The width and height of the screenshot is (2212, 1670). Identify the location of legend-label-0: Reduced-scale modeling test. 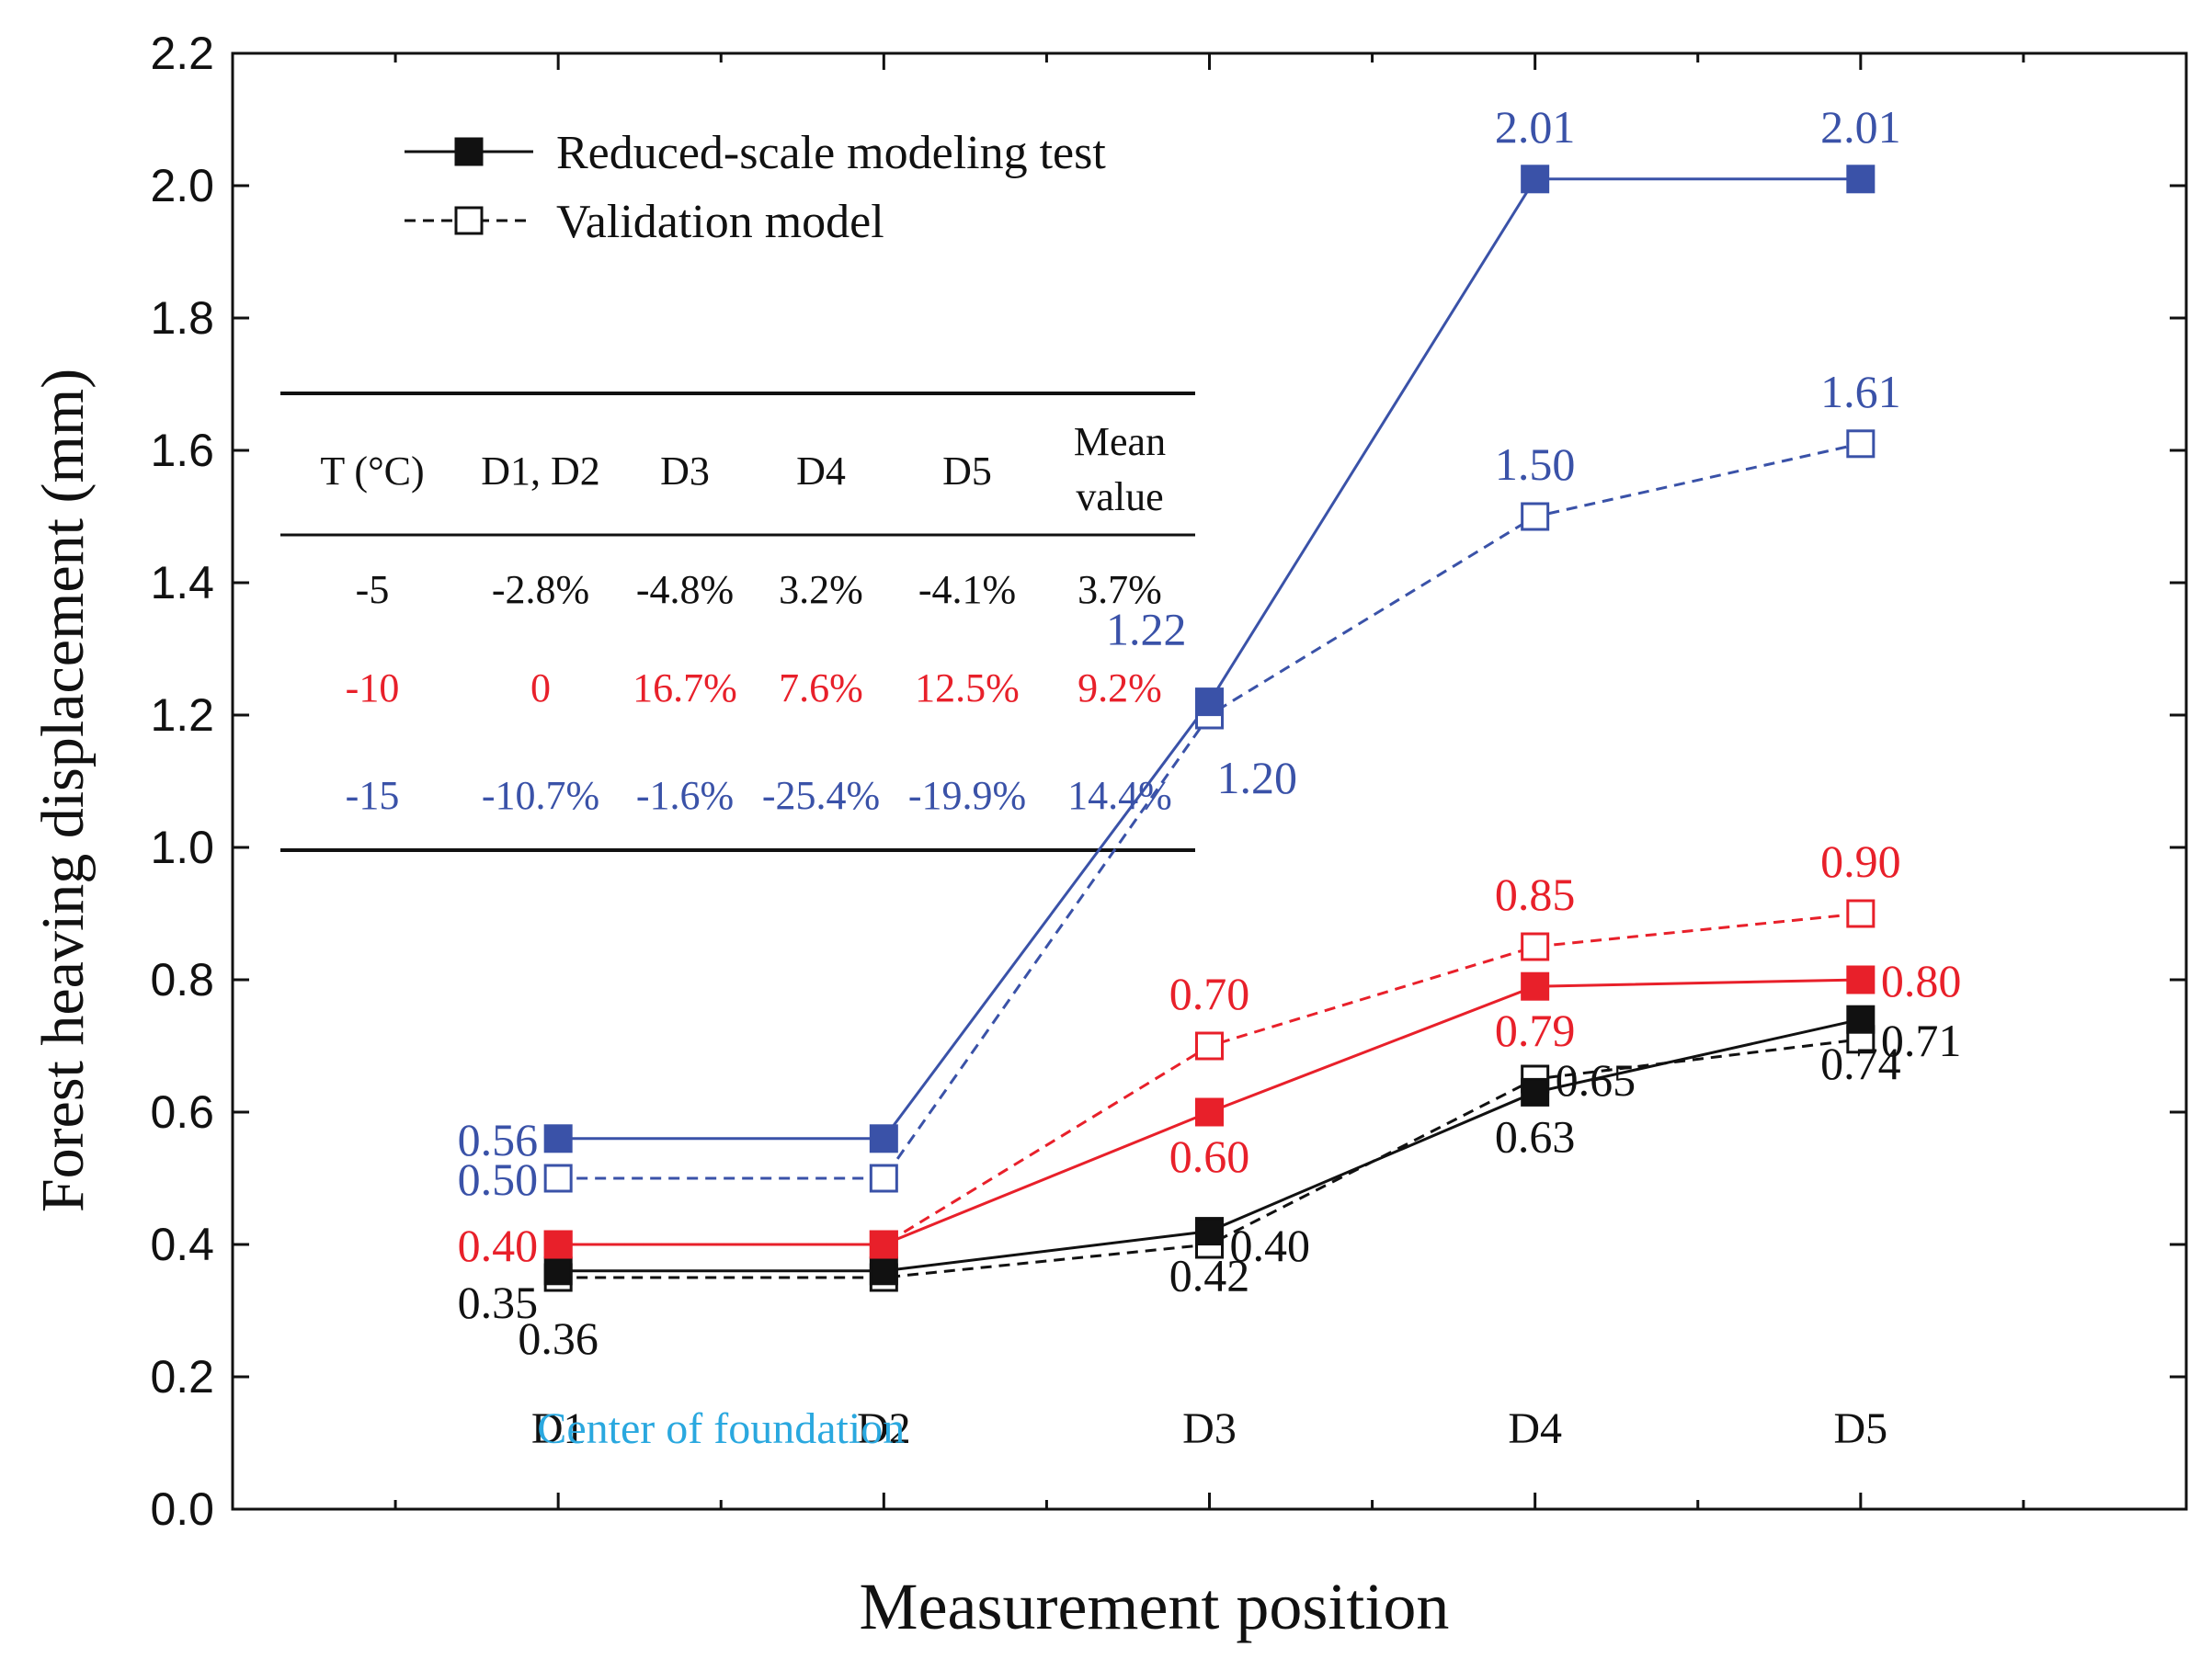
(831, 153).